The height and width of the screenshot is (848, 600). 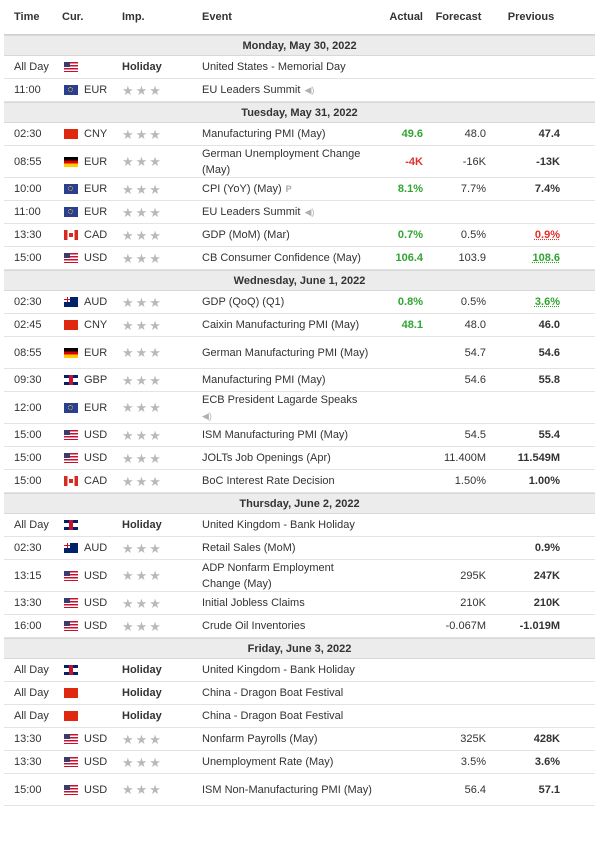 I want to click on event-name: ISM Manufacturing PMI (May), so click(x=287, y=435).